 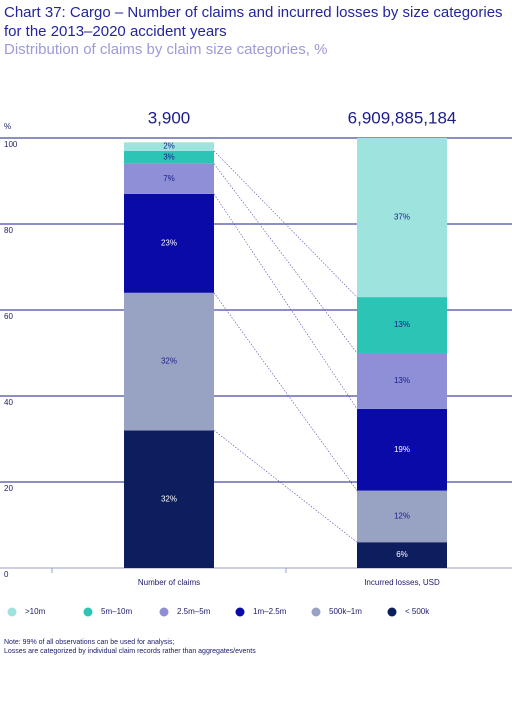 I want to click on value-label: 37%, so click(x=402, y=217).